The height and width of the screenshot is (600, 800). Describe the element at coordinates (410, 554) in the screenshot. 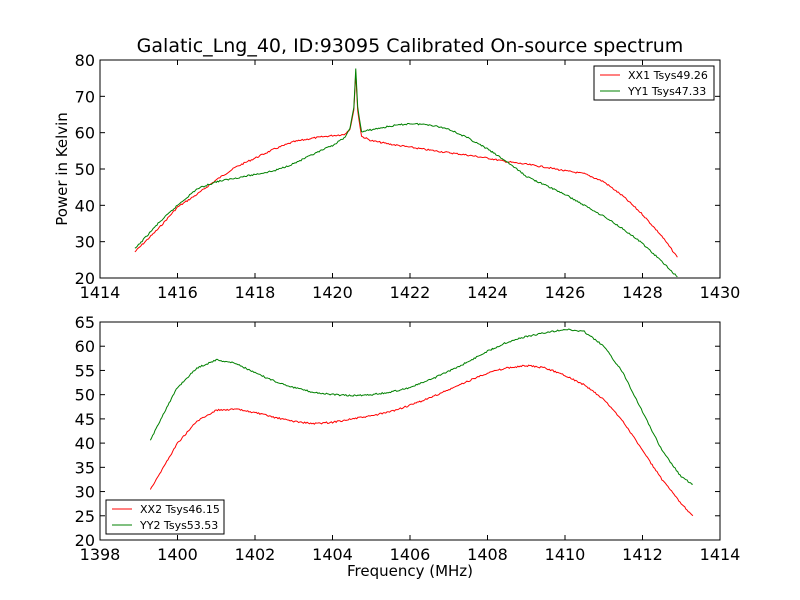

I see `x-tick-label: 1406` at that location.